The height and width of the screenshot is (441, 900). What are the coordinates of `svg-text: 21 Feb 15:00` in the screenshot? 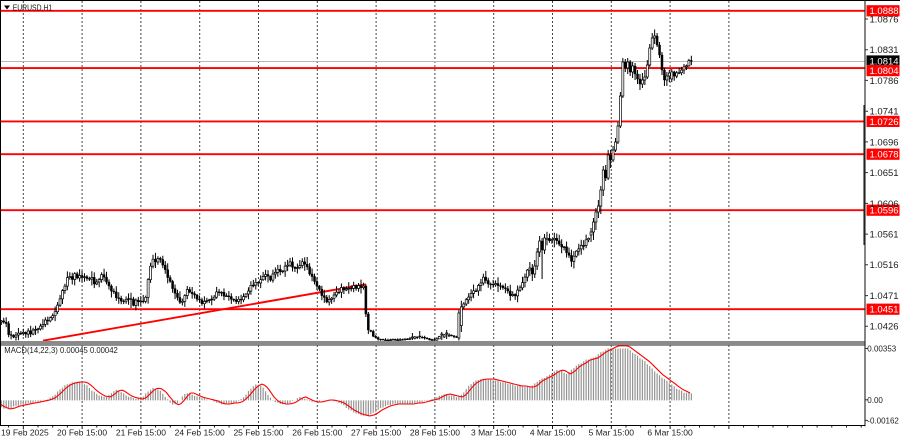 It's located at (141, 433).